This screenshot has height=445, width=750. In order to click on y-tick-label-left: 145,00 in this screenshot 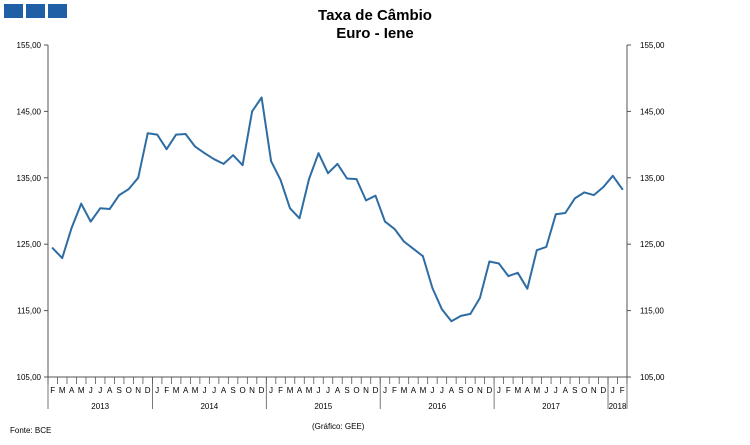, I will do `click(29, 111)`.